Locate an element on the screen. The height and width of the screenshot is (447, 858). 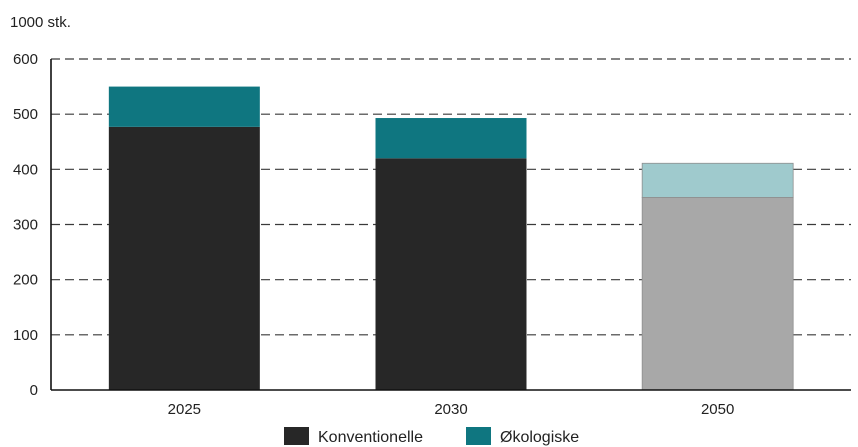
legend-label-0: Konventionelle is located at coordinates (370, 437).